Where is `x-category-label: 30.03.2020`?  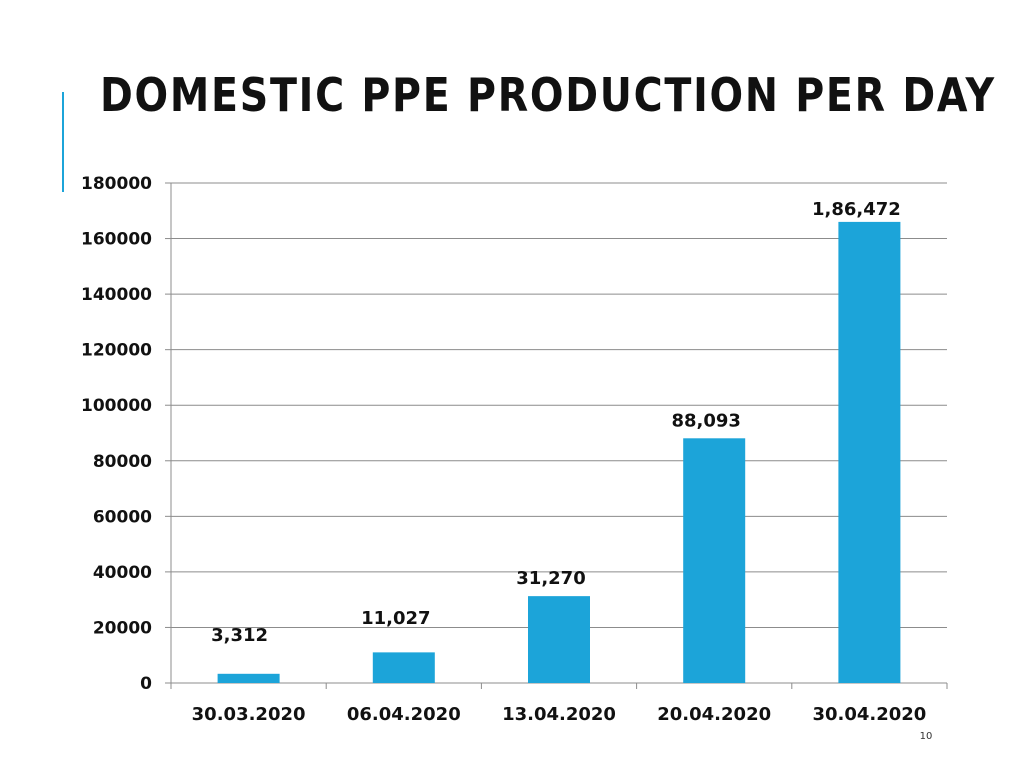 x-category-label: 30.03.2020 is located at coordinates (249, 714).